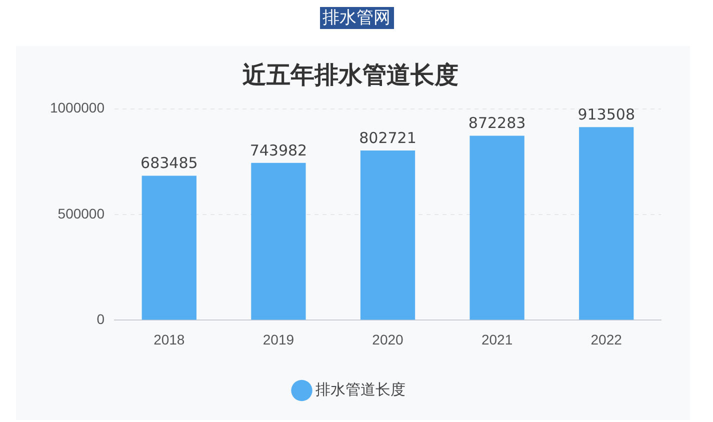 The image size is (713, 422). What do you see at coordinates (100, 319) in the screenshot?
I see `y-tick-label: 0` at bounding box center [100, 319].